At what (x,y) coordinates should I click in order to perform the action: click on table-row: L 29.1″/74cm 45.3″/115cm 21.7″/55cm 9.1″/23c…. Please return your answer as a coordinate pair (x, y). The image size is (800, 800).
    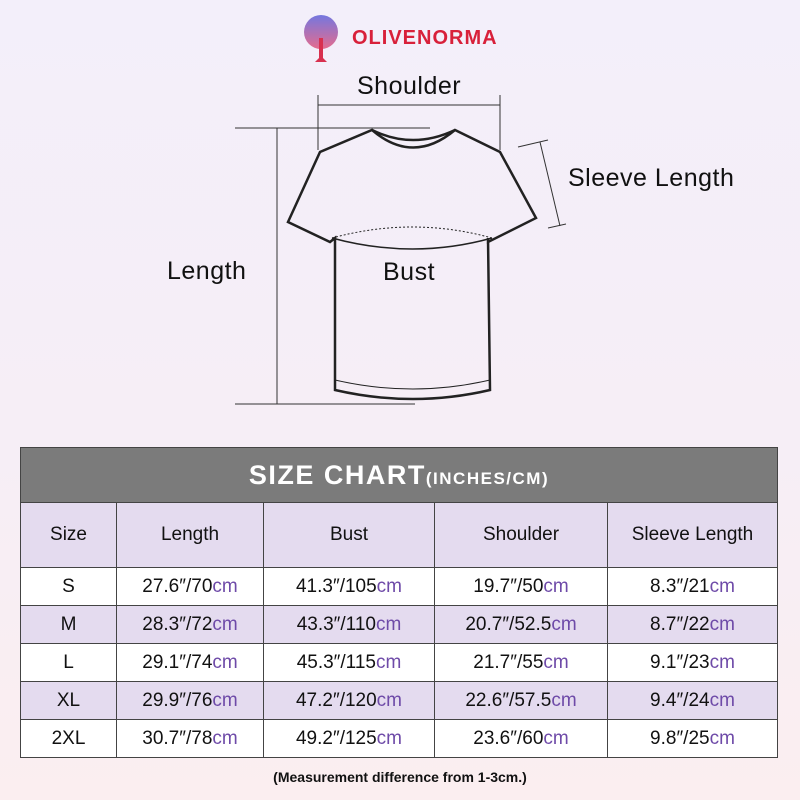
    Looking at the image, I should click on (399, 662).